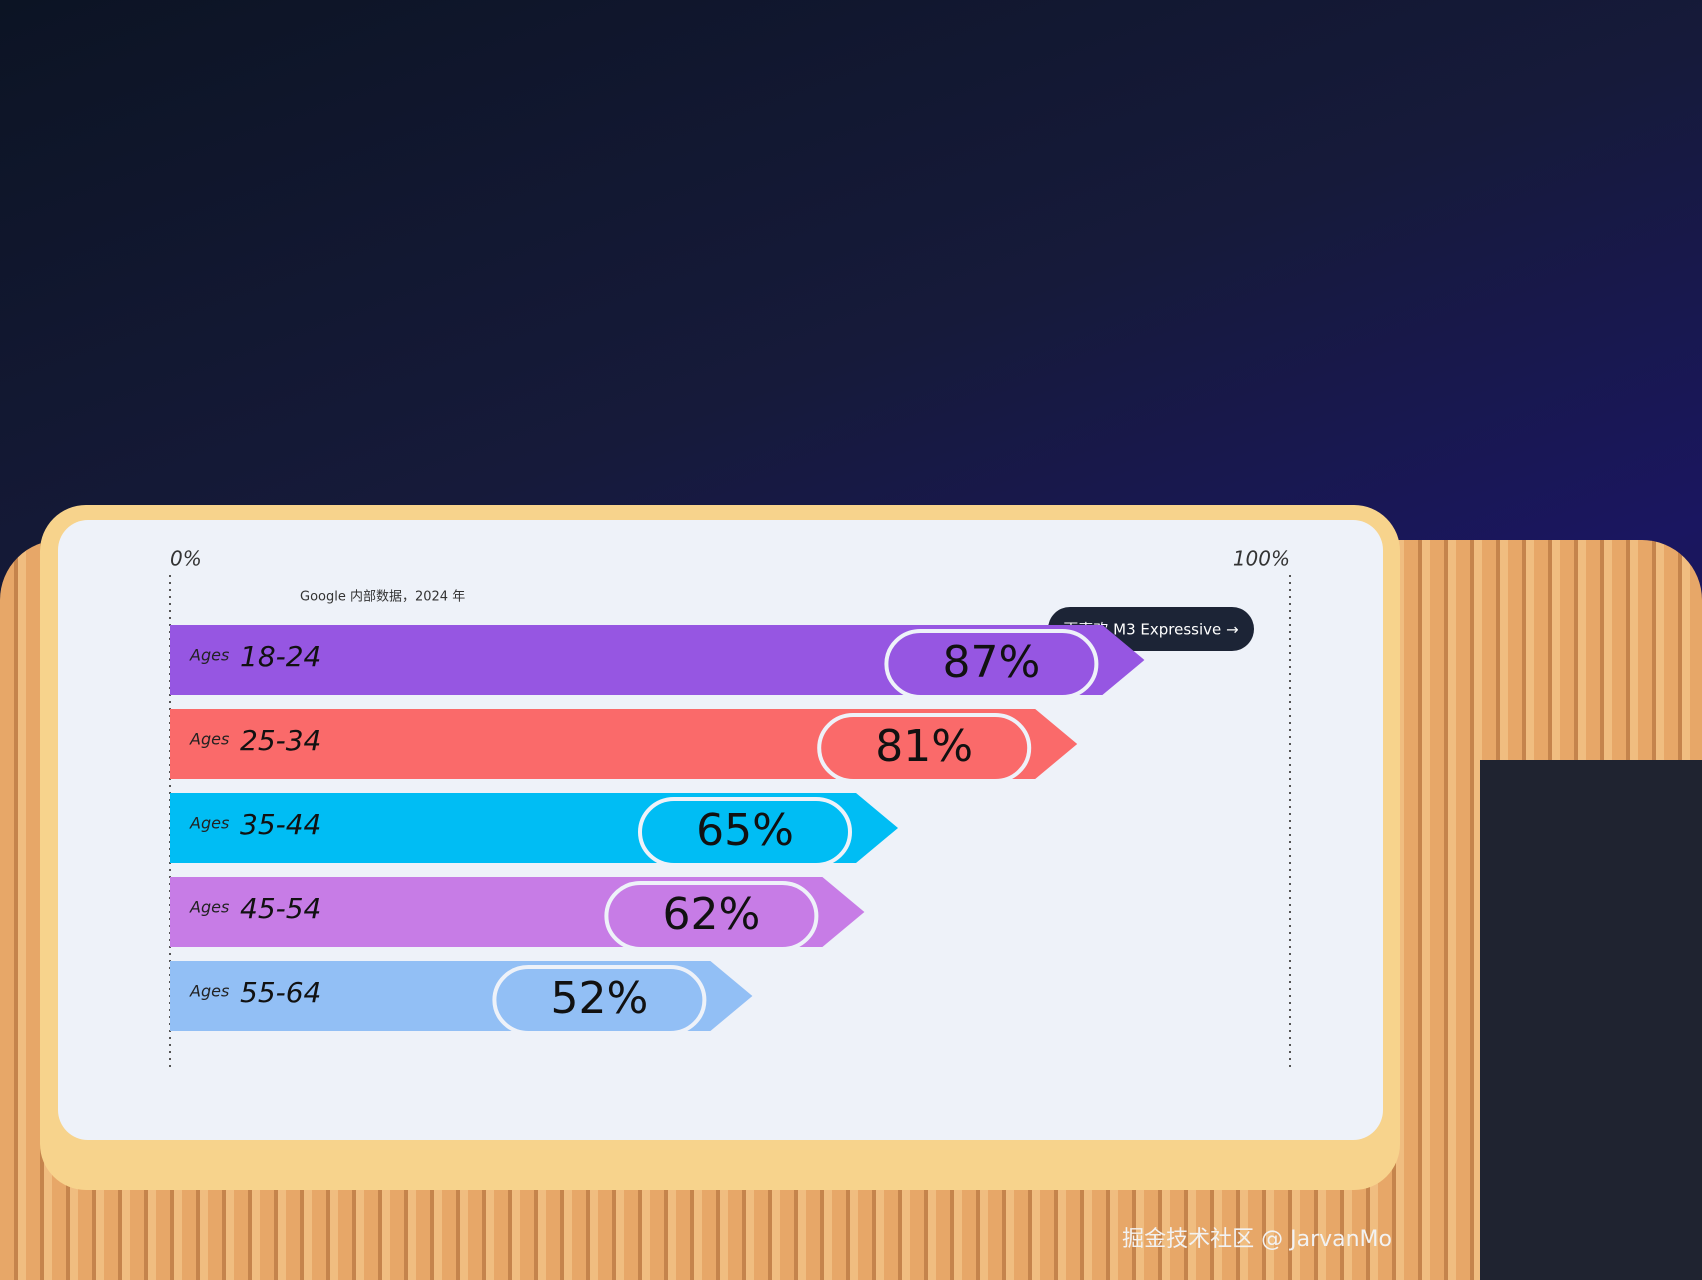 The image size is (1702, 1280). I want to click on value-label: 52%, so click(600, 998).